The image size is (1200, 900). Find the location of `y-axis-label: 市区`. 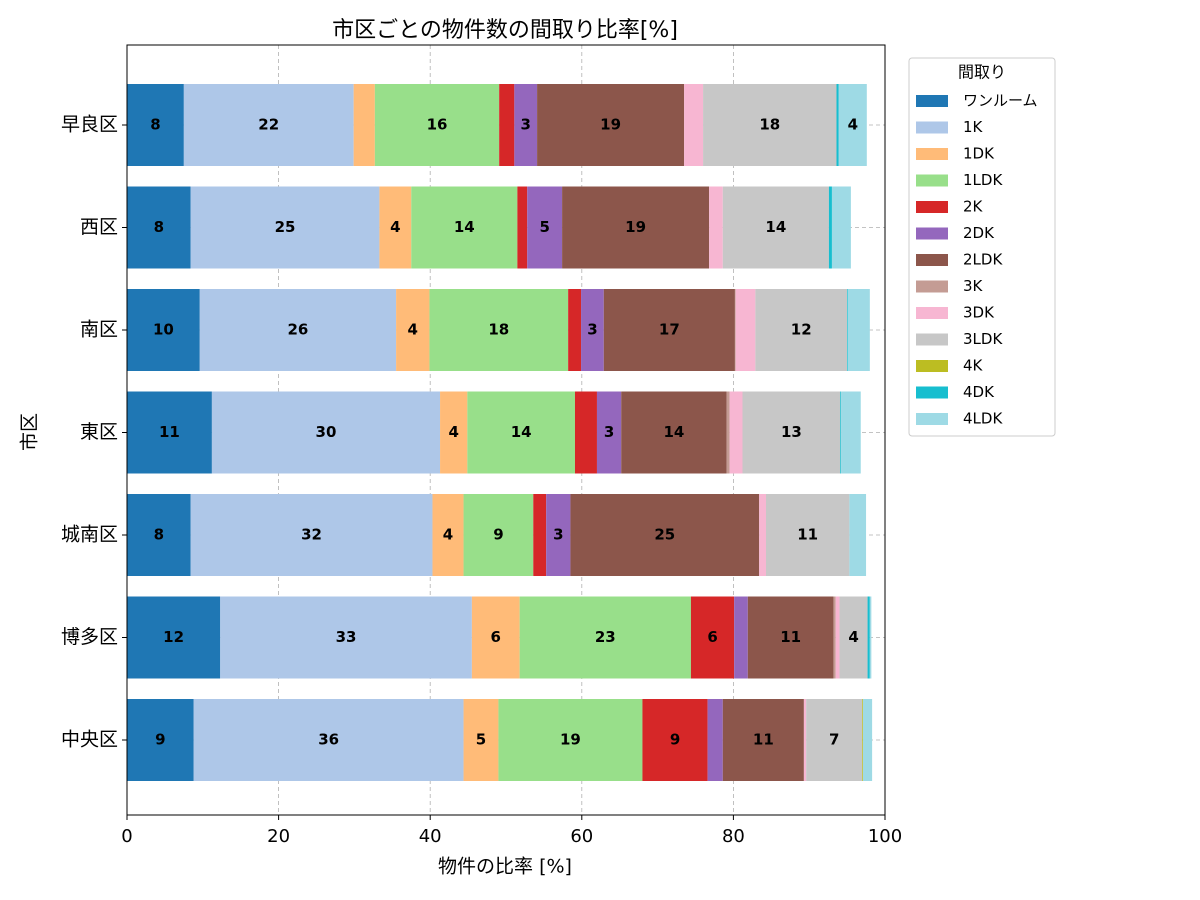

y-axis-label: 市区 is located at coordinates (30, 432).